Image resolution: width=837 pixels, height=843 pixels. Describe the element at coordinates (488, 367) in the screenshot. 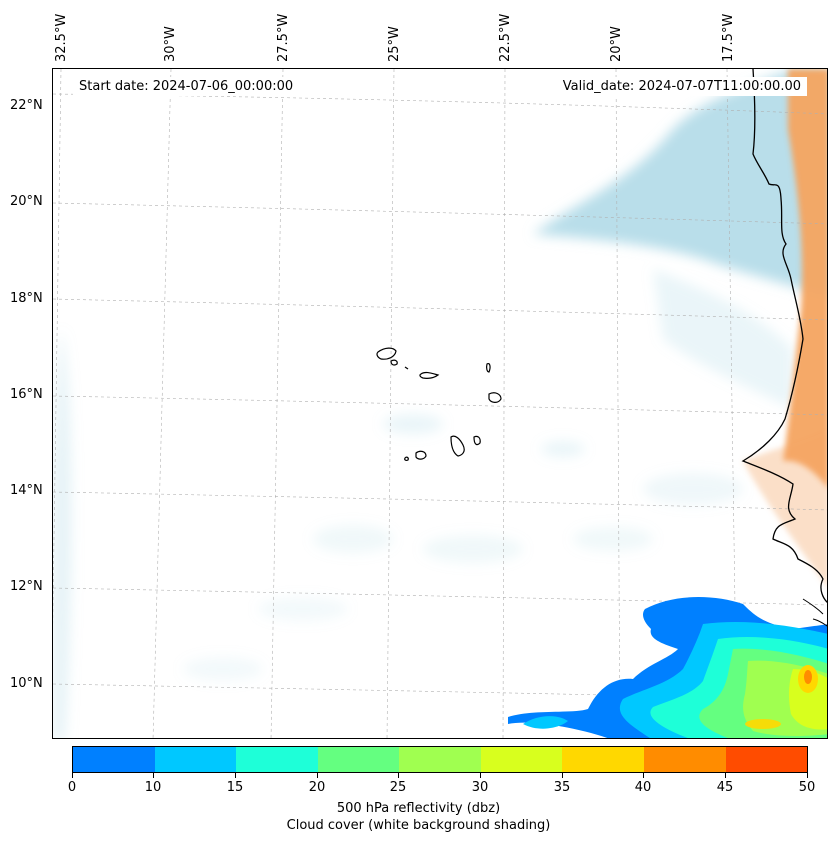

I see `island-sal` at that location.